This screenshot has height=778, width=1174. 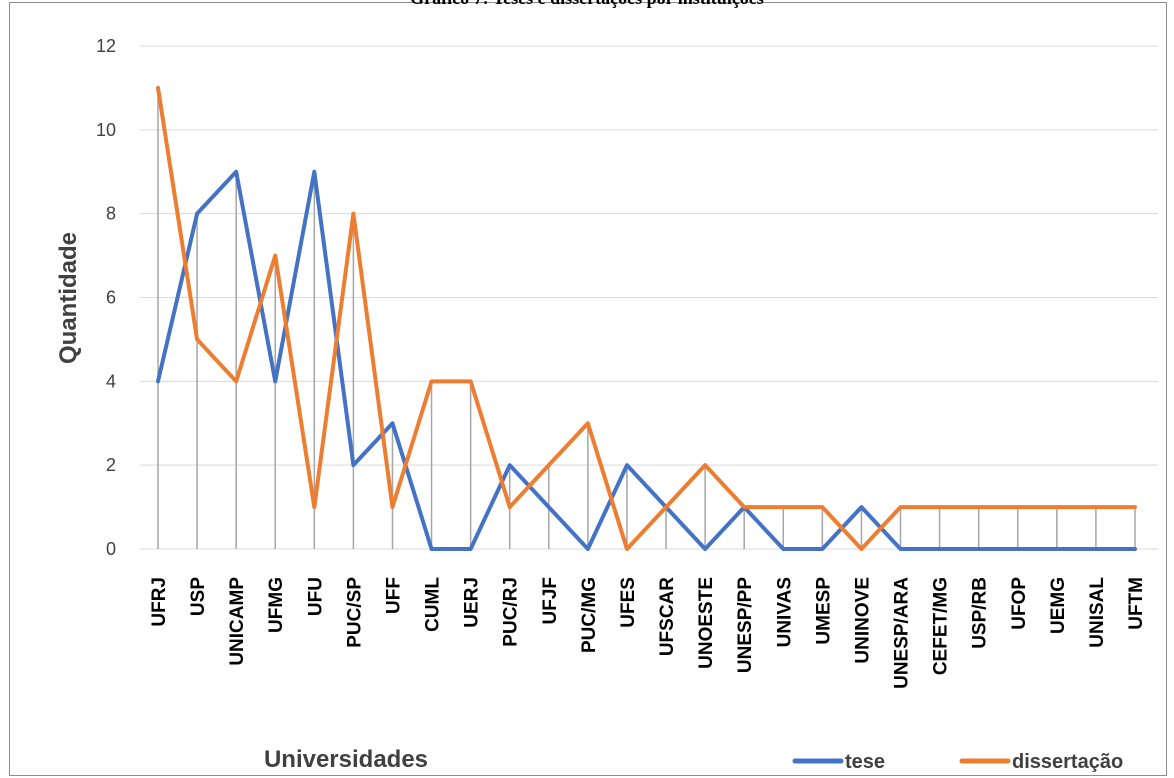 What do you see at coordinates (68, 298) in the screenshot?
I see `y-axis-label: Quantidade` at bounding box center [68, 298].